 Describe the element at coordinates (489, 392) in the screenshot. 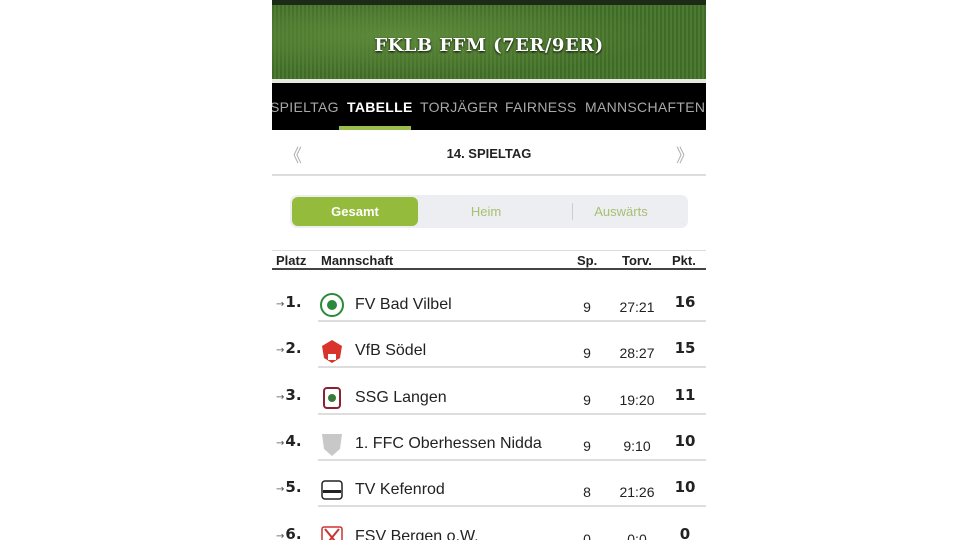

I see `table-row: →3. SSG Langen 9 19:20 11` at that location.